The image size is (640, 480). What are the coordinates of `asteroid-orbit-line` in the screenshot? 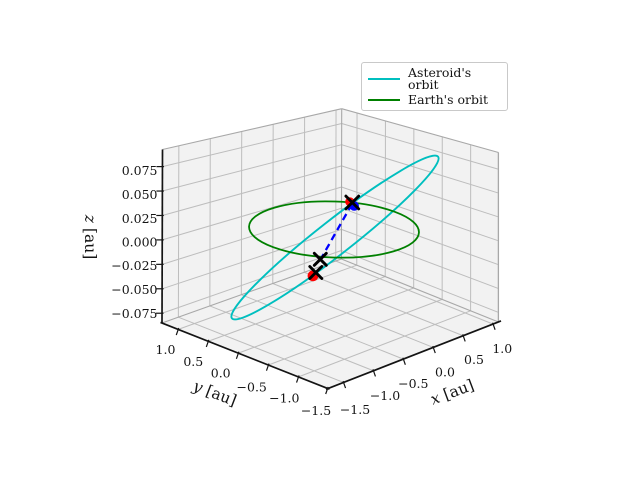 It's located at (335, 237).